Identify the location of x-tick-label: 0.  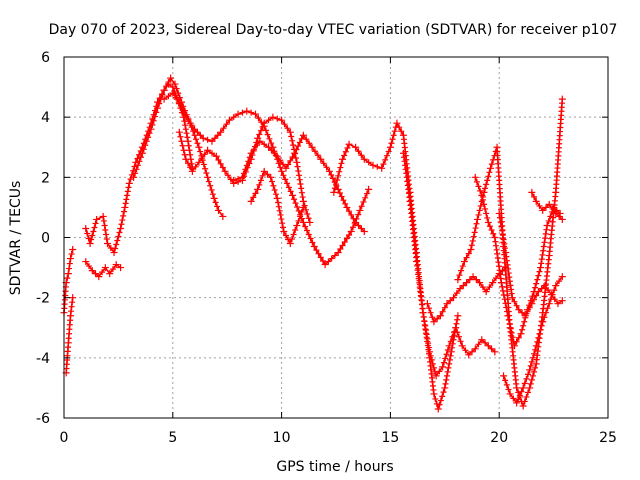
(64, 438).